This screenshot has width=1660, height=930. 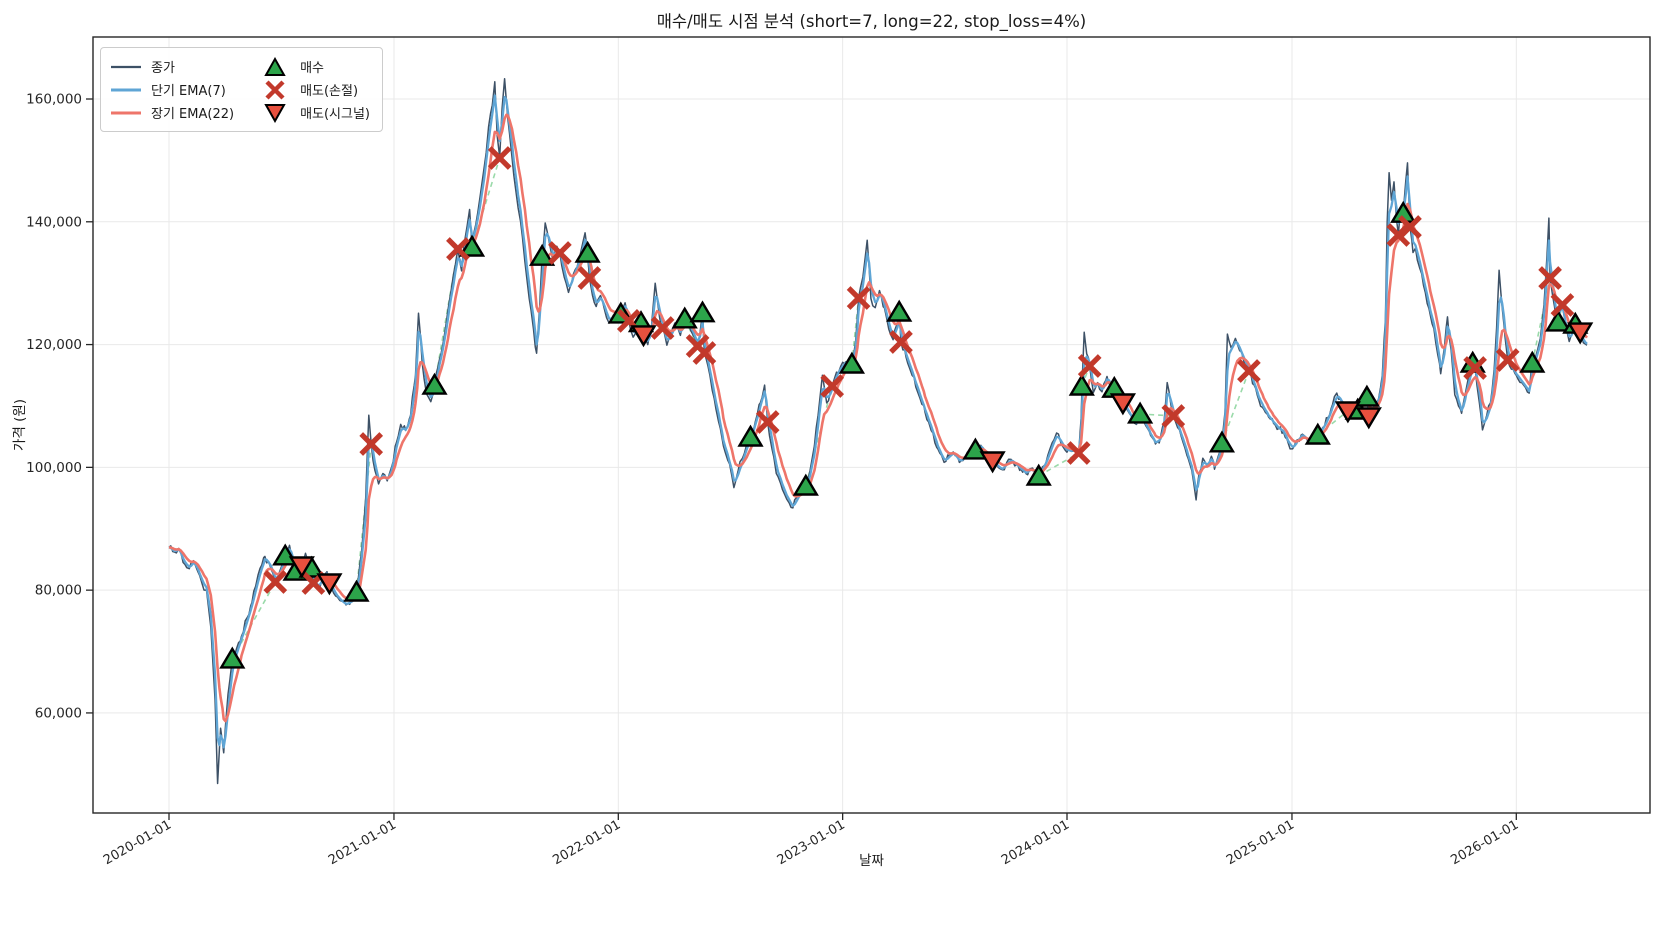 What do you see at coordinates (335, 114) in the screenshot?
I see `legend-label: 매도(시그널)` at bounding box center [335, 114].